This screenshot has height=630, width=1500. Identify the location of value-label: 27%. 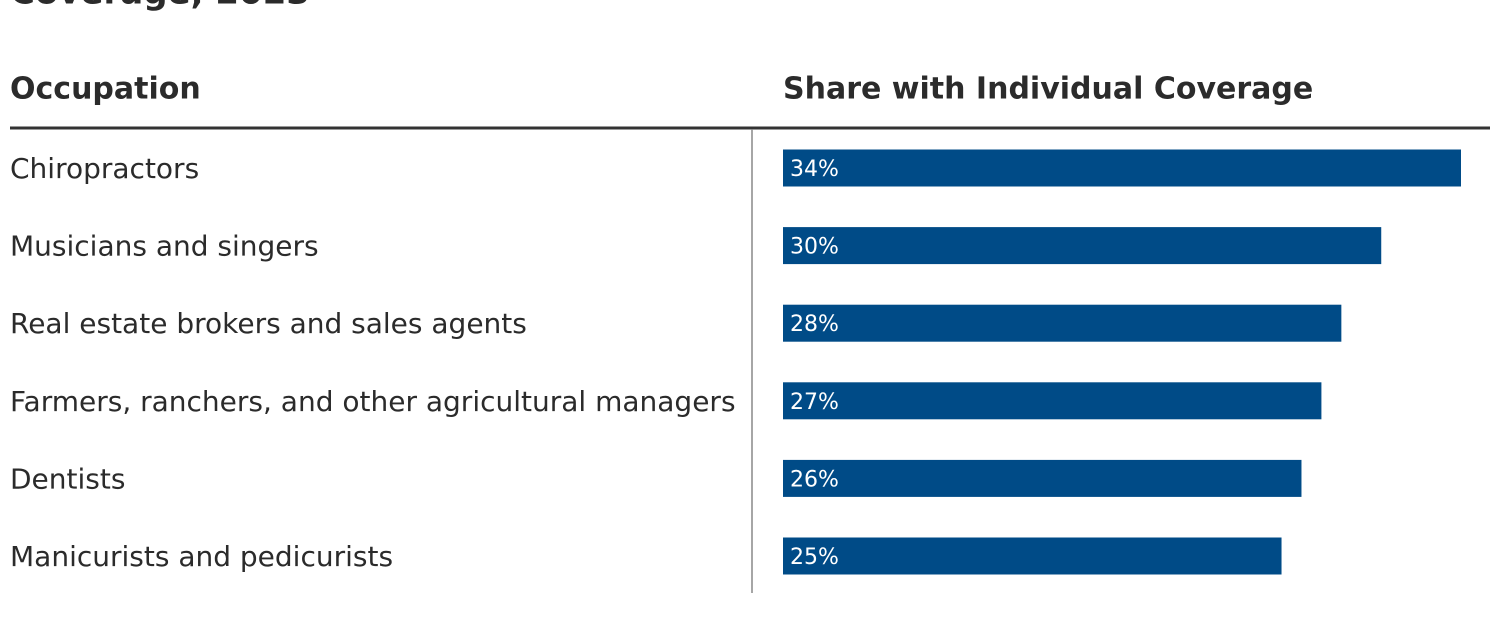
(814, 402).